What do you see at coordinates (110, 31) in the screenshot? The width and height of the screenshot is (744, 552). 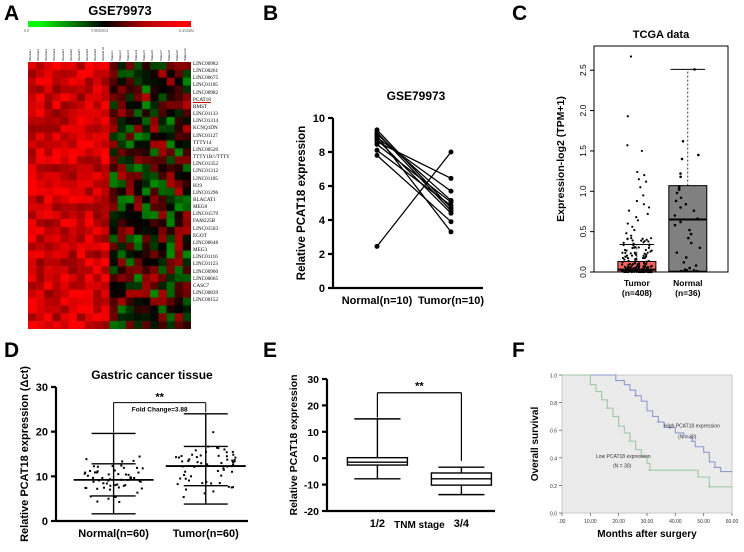 I see `heatmap-colorbar-ticks: 0.0 5.9045054 8.454402` at bounding box center [110, 31].